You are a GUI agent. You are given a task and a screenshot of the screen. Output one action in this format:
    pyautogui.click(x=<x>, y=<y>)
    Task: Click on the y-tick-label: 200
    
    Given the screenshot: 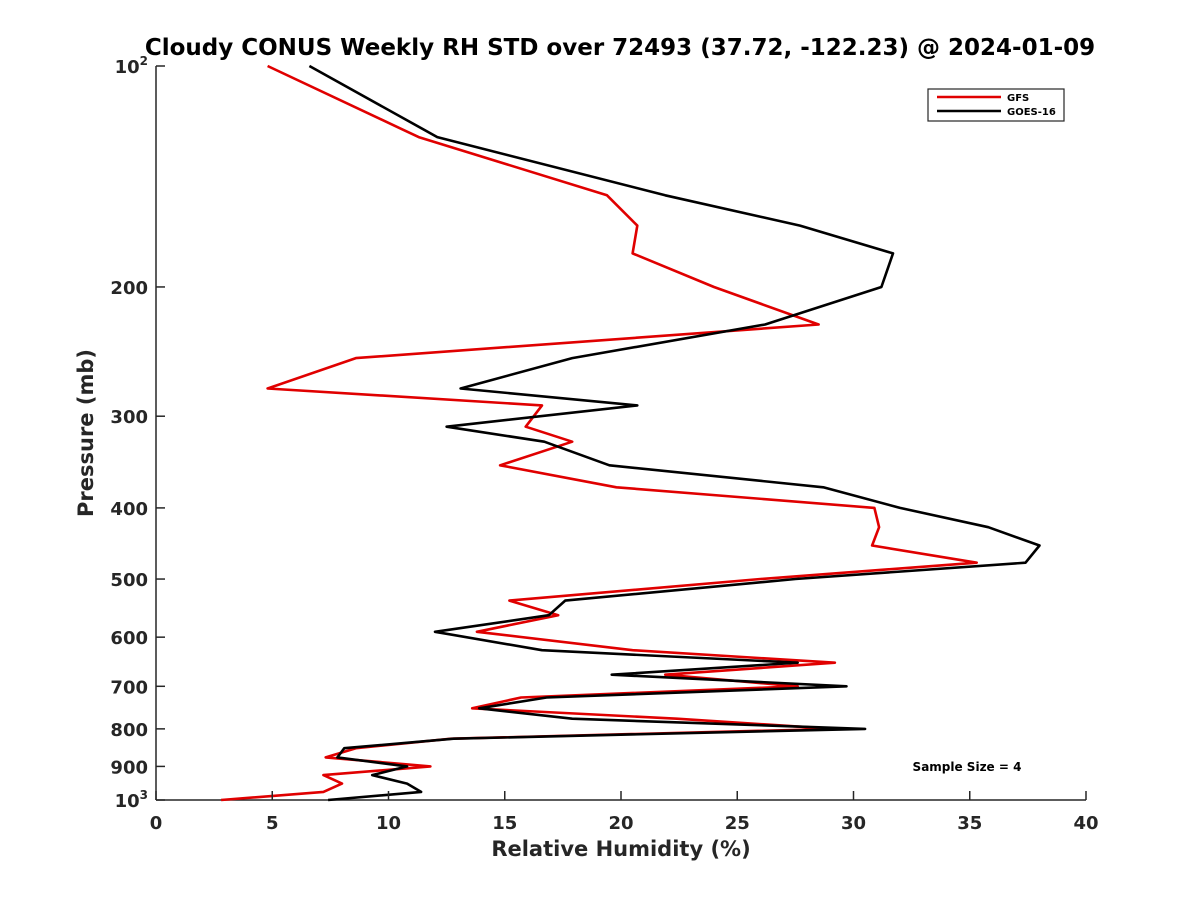 What is the action you would take?
    pyautogui.click(x=129, y=288)
    